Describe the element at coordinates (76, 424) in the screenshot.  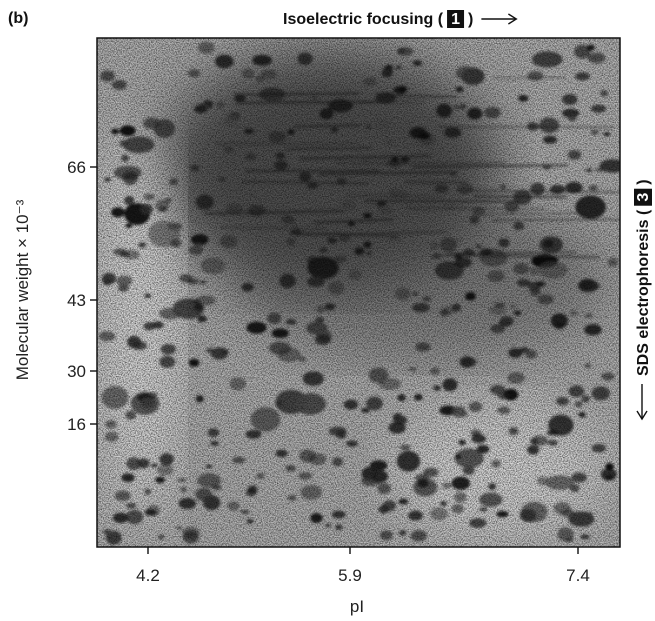
I see `y-tick-label: 16` at that location.